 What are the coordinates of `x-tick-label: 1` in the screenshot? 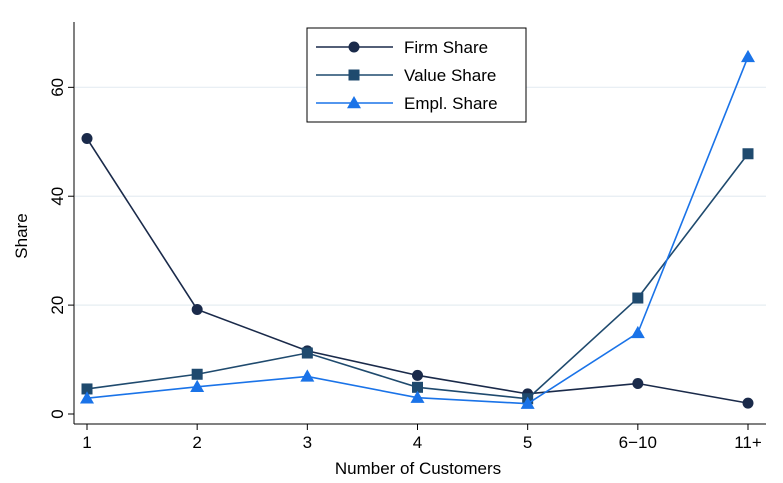 It's located at (86, 442).